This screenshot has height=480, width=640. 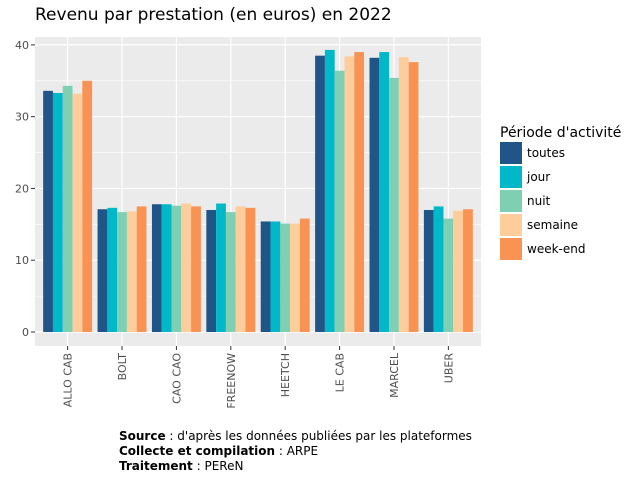 What do you see at coordinates (122, 367) in the screenshot?
I see `x-tick-label: BOLT` at bounding box center [122, 367].